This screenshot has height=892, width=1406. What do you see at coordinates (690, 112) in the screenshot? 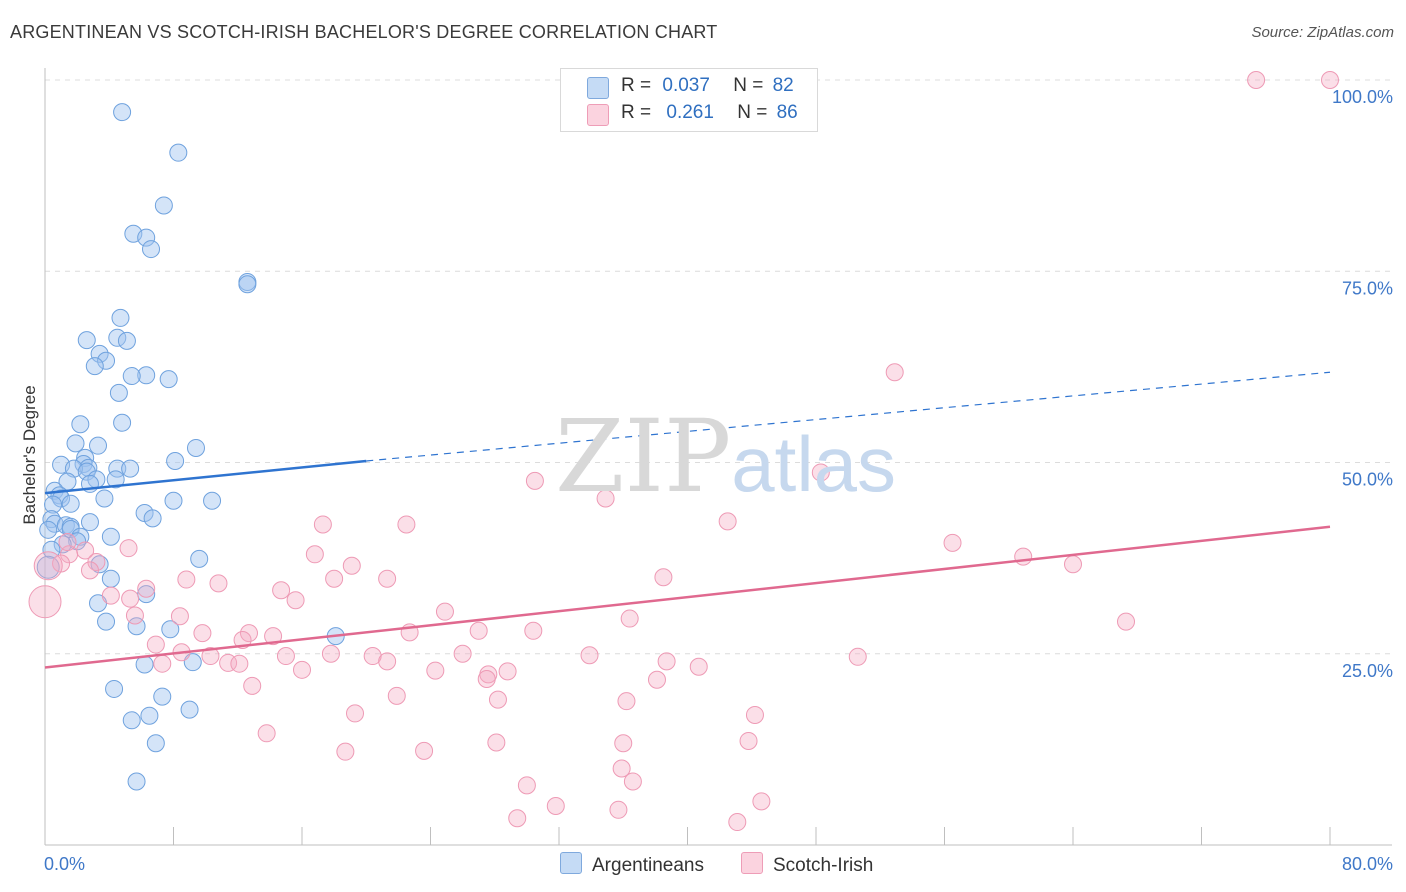
I see `legend-r-value: 0.261` at bounding box center [690, 112].